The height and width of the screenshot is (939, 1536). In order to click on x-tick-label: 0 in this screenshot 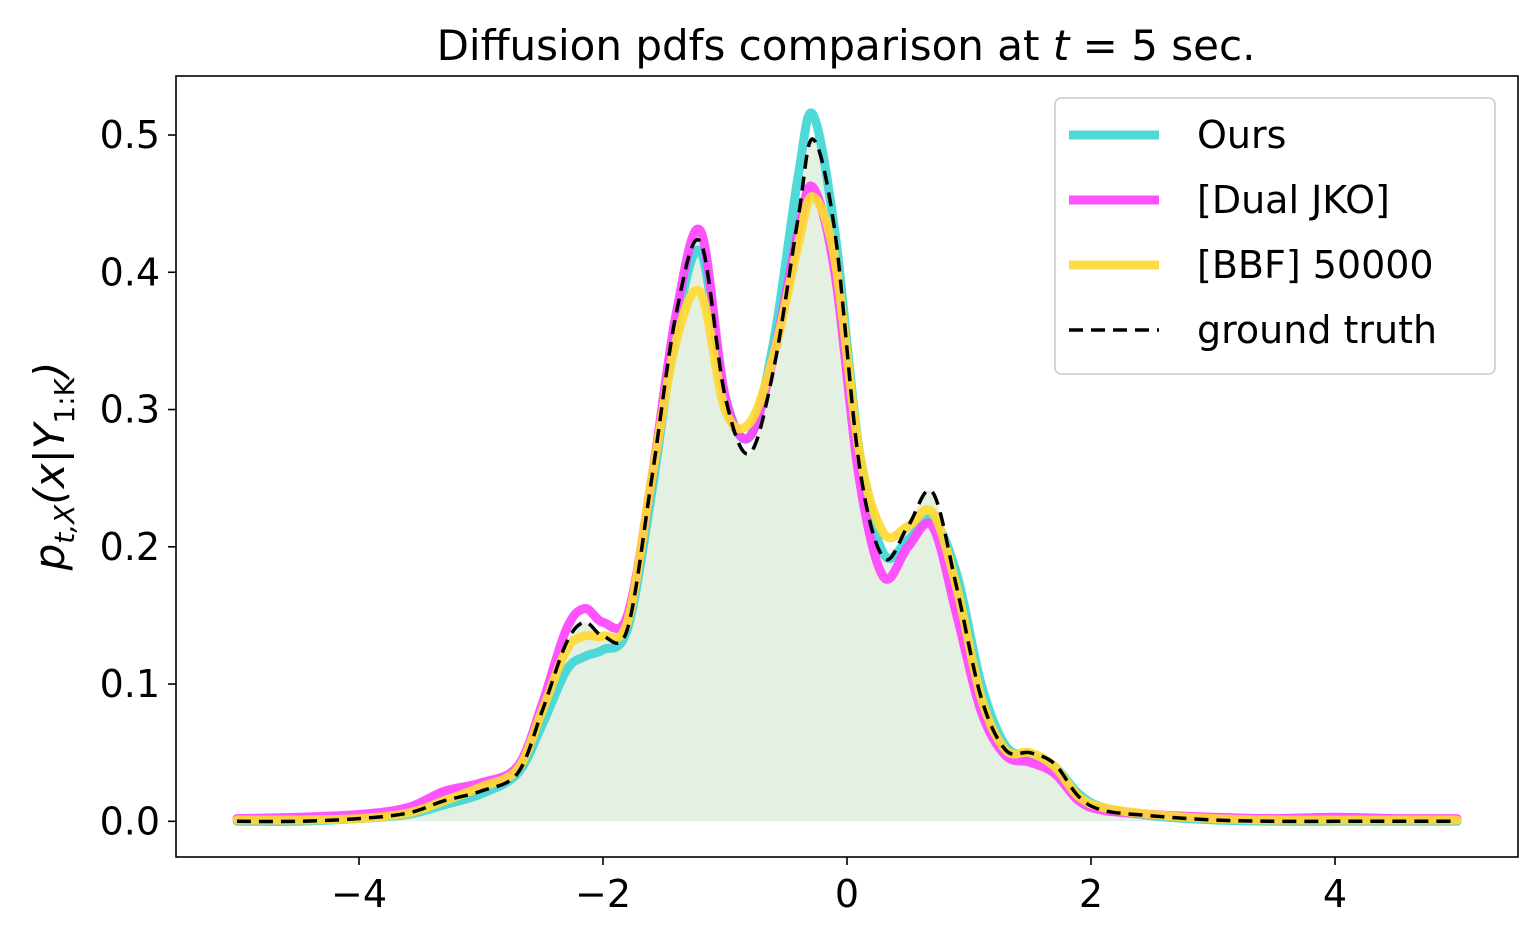, I will do `click(847, 894)`.